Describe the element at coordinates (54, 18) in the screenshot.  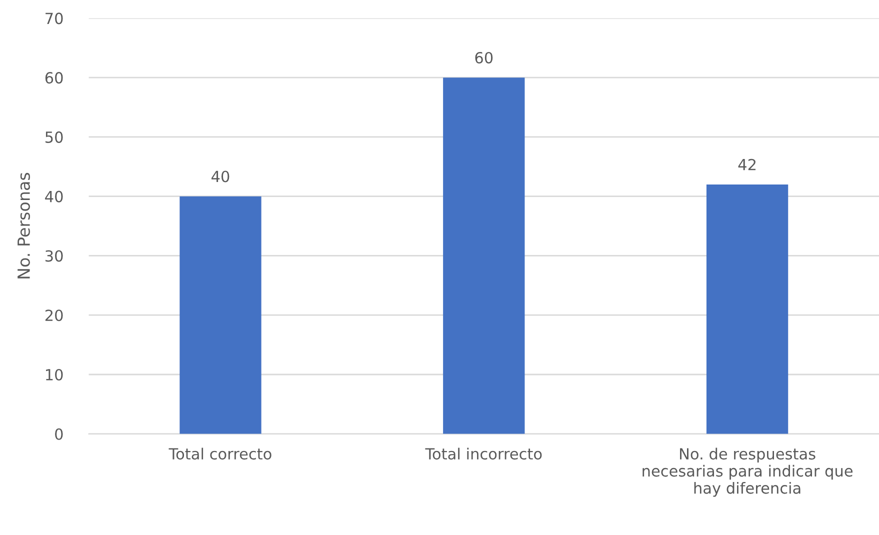
I see `y-tick-label: 70` at that location.